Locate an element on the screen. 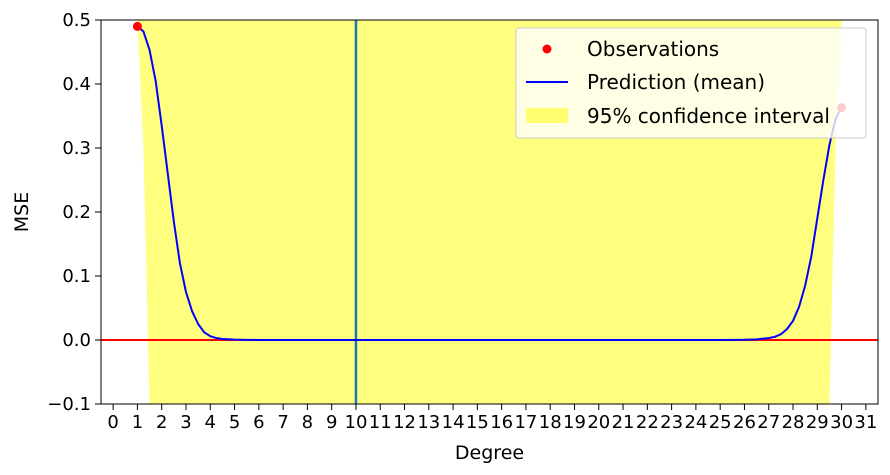  x-tick-label: 0 is located at coordinates (112, 422).